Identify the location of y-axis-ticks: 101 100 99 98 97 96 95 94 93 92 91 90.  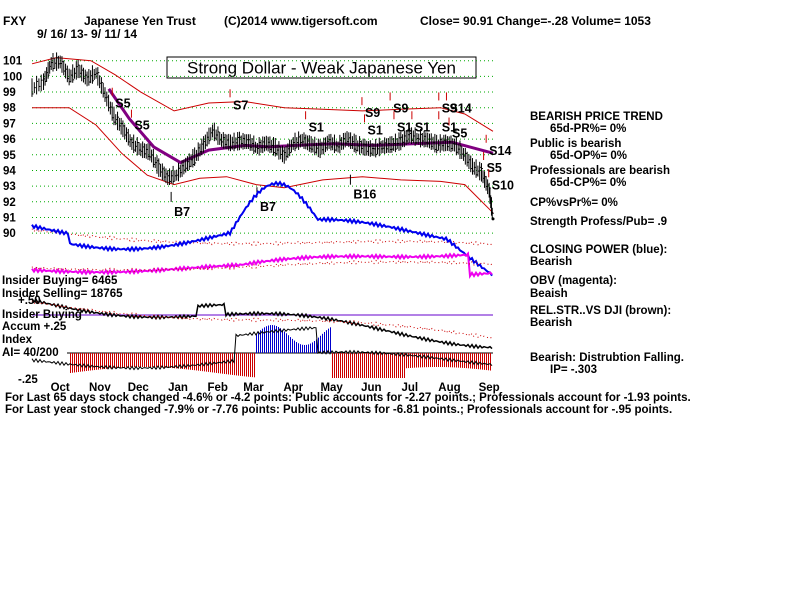
(13, 148).